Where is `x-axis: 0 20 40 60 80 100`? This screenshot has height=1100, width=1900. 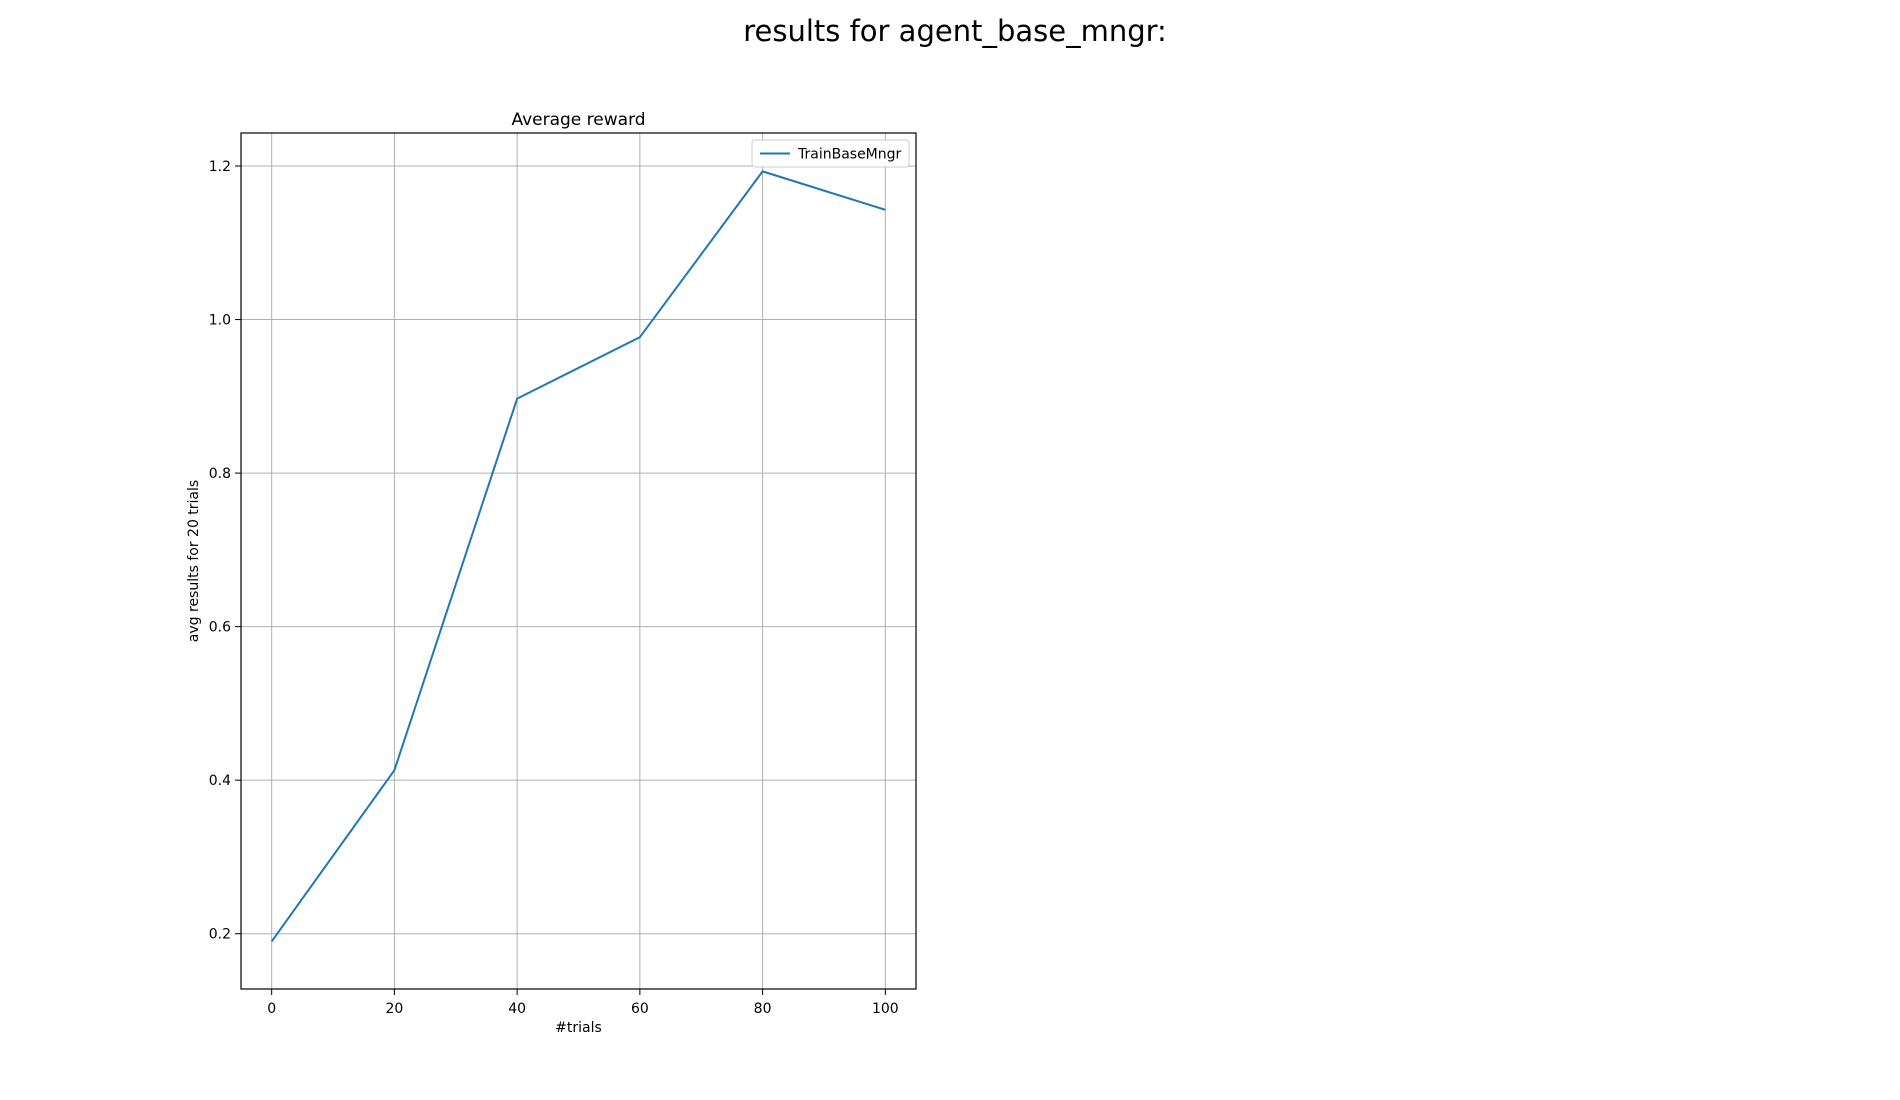 x-axis: 0 20 40 60 80 100 is located at coordinates (583, 1003).